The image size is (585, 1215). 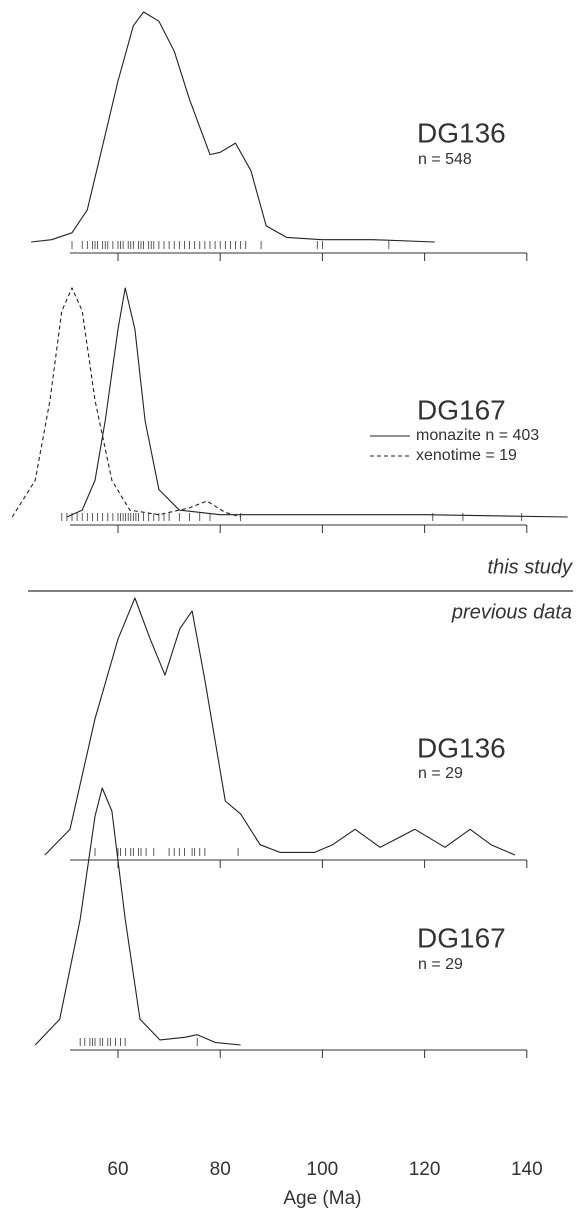 What do you see at coordinates (511, 612) in the screenshot?
I see `annotation: previous data` at bounding box center [511, 612].